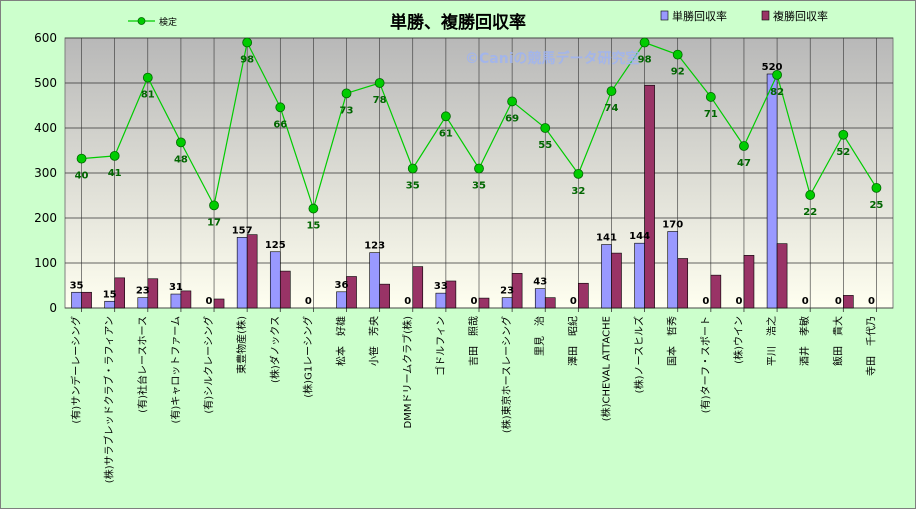 This screenshot has width=916, height=509. Describe the element at coordinates (837, 341) in the screenshot. I see `x-tick-label: 飯田 貴大` at that location.